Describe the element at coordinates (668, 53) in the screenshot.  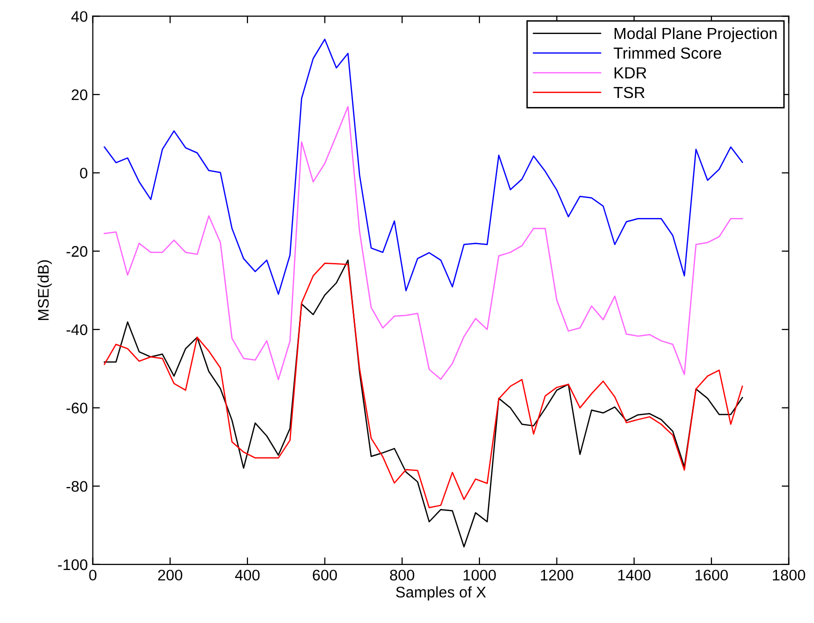
I see `legend-label: Trimmed Score` at that location.